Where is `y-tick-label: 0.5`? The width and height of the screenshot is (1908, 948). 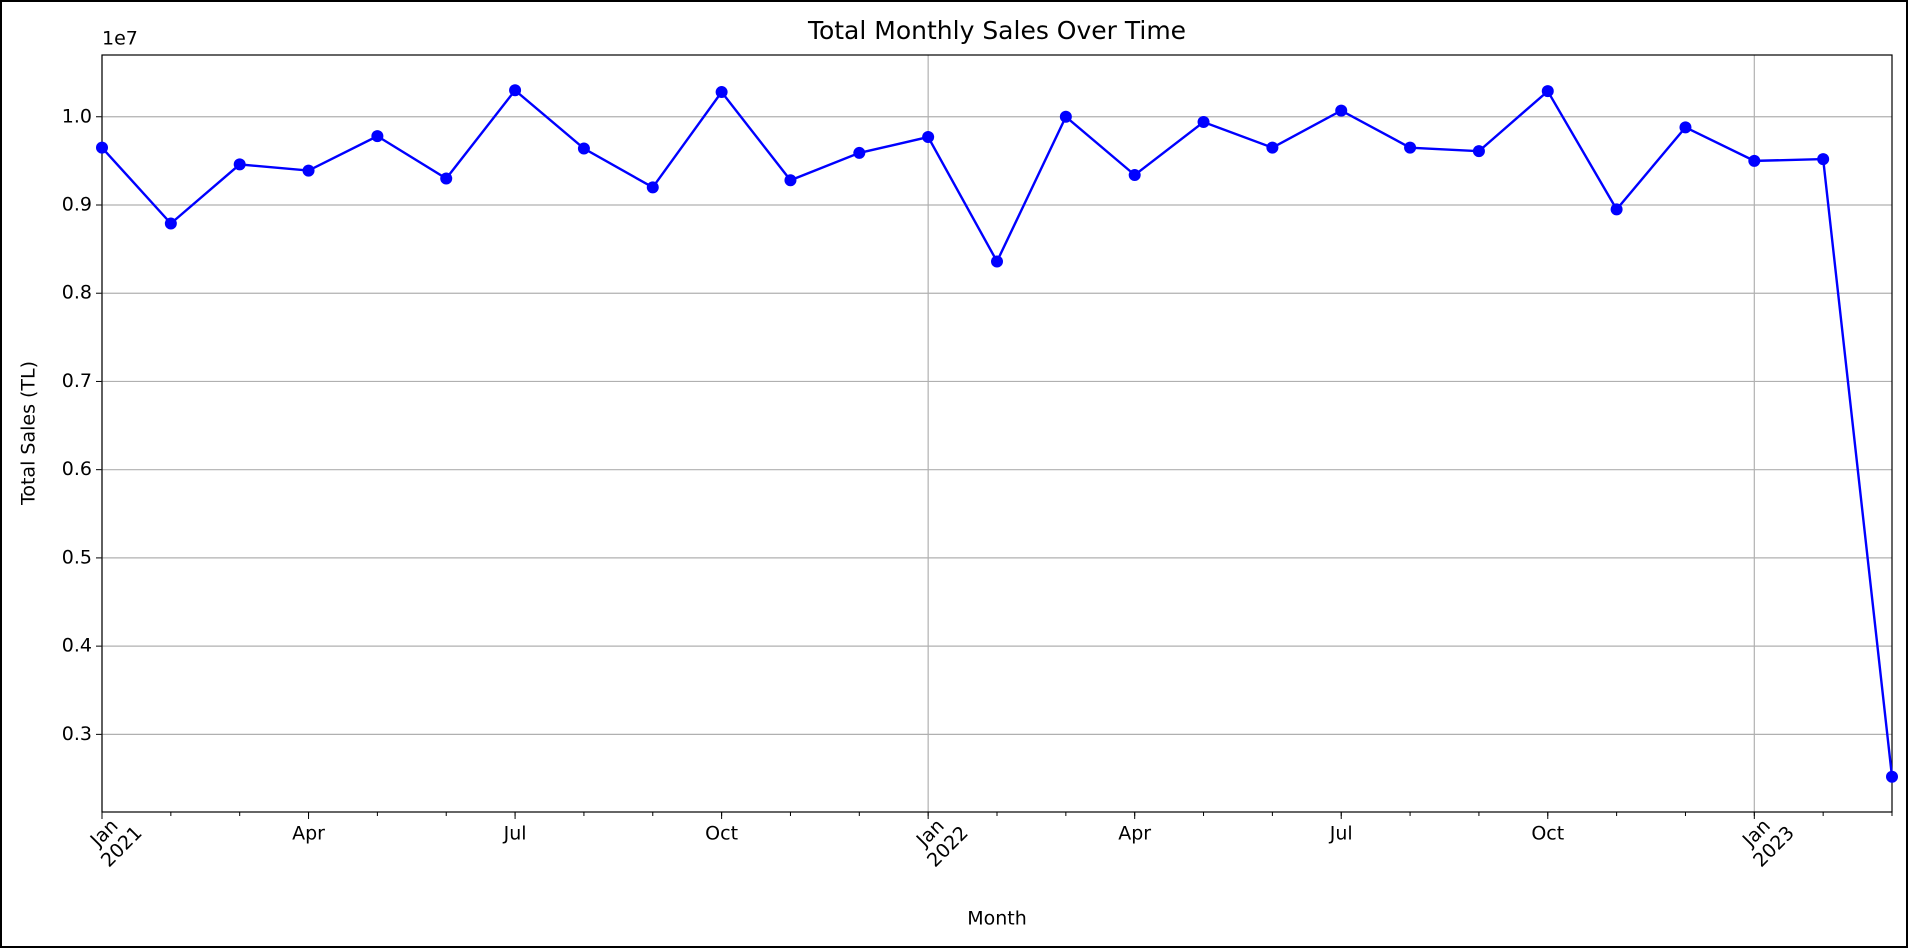 y-tick-label: 0.5 is located at coordinates (77, 557).